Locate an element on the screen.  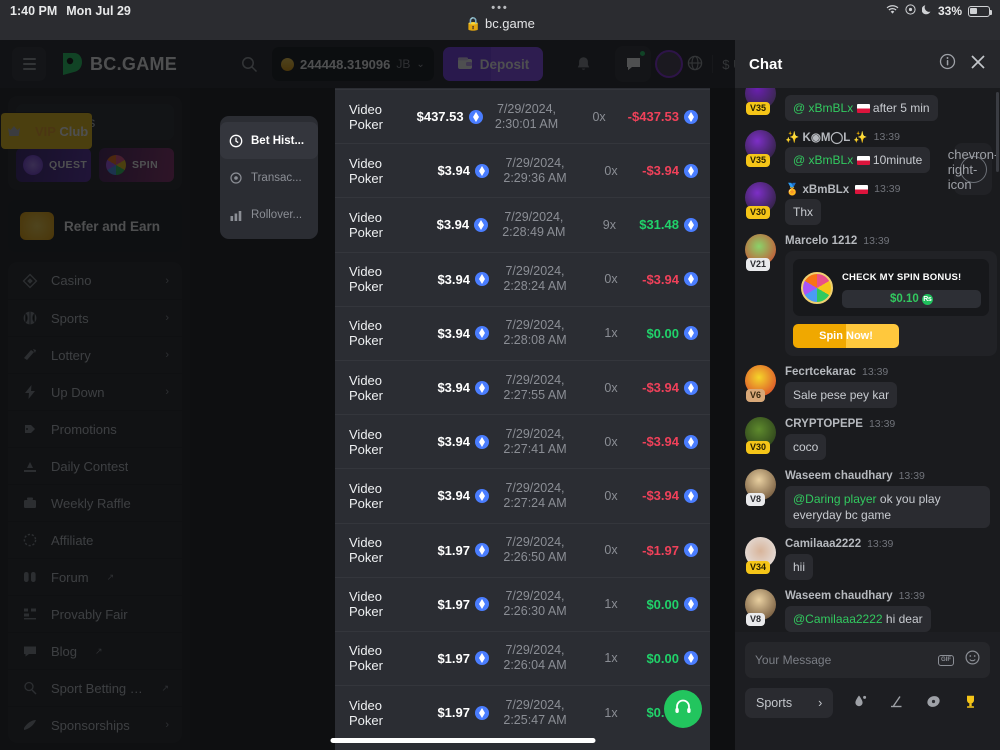
ios-status-bar: 1:40 PM Mon Jul 29 ••• 🔒 bc.game 33% is located at coordinates (500, 20).